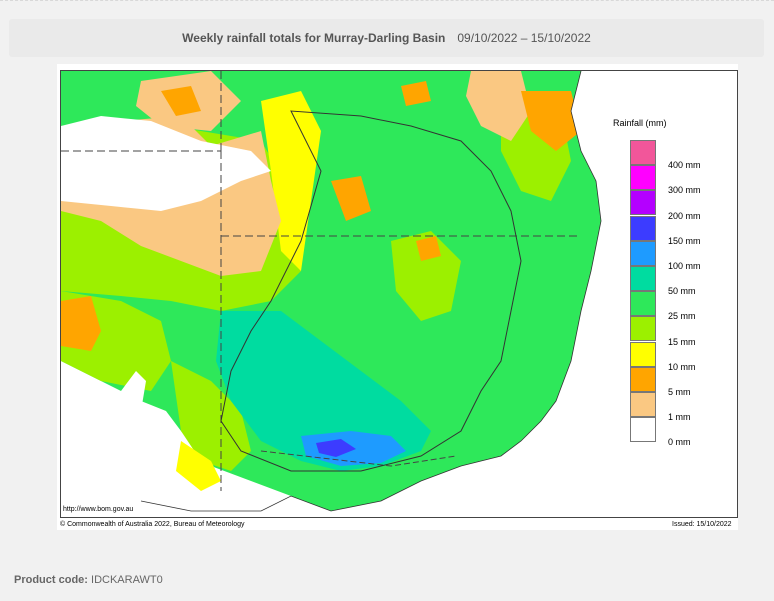  What do you see at coordinates (51, 580) in the screenshot?
I see `product-code-label: Product code:` at bounding box center [51, 580].